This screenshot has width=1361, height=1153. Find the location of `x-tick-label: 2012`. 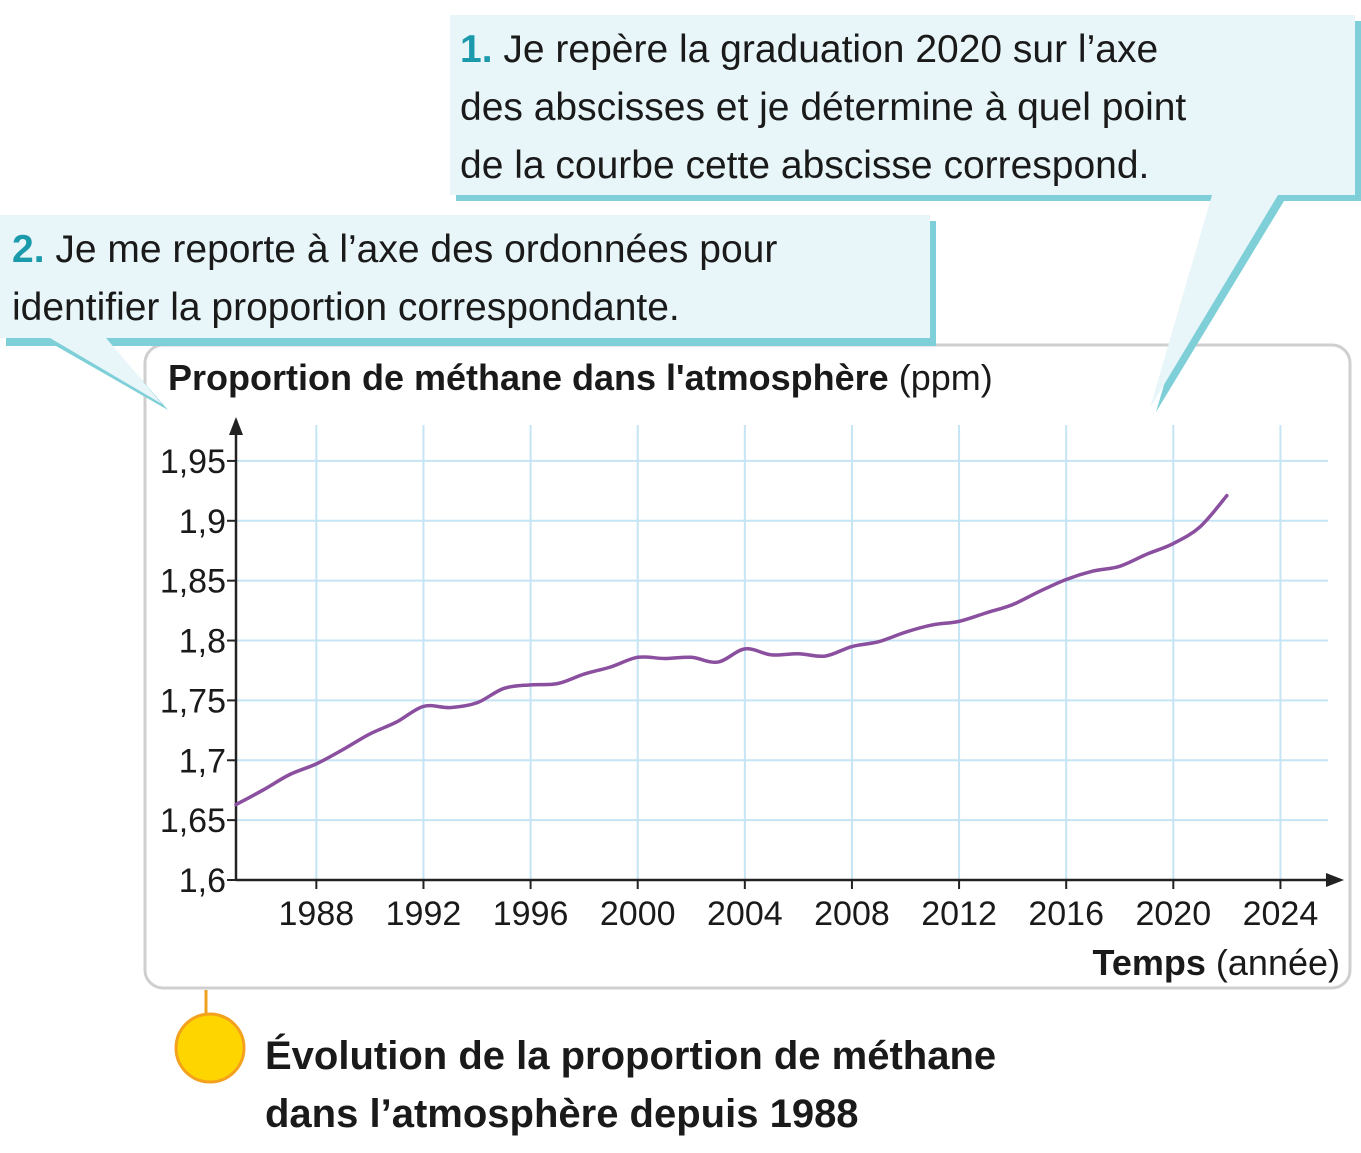

x-tick-label: 2012 is located at coordinates (959, 914).